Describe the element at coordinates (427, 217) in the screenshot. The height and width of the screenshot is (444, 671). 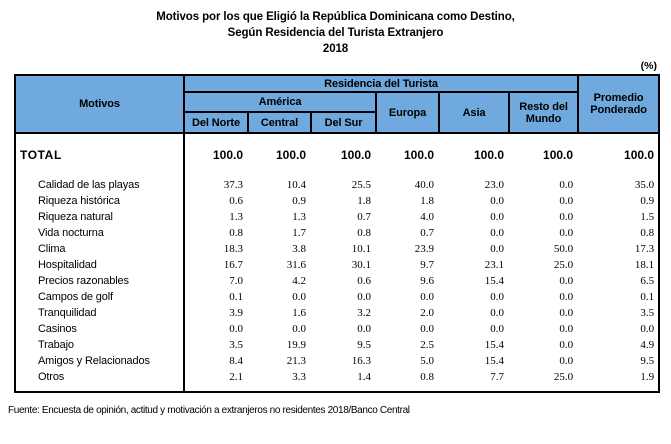
I see `cell-value: 4.0` at that location.